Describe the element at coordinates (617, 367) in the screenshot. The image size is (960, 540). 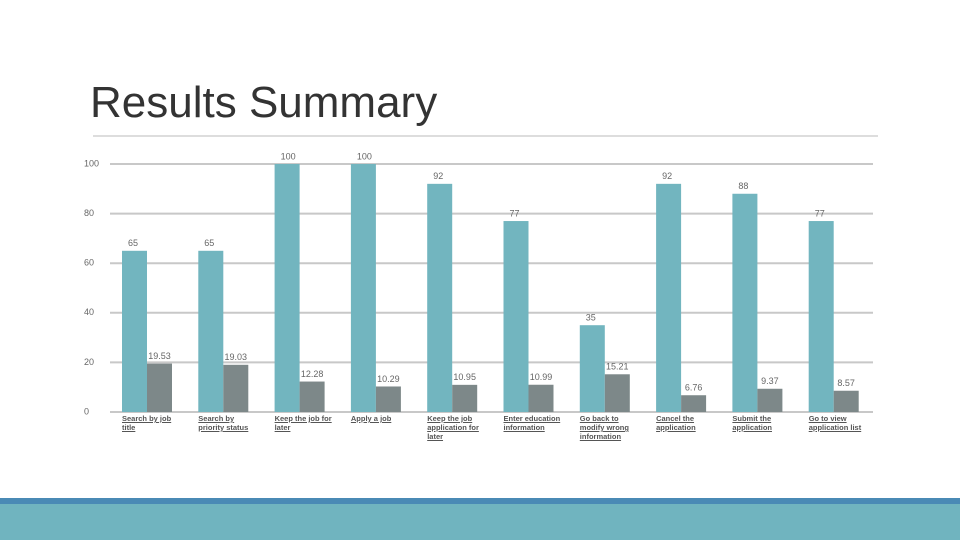
I see `value-label: 15.21` at that location.